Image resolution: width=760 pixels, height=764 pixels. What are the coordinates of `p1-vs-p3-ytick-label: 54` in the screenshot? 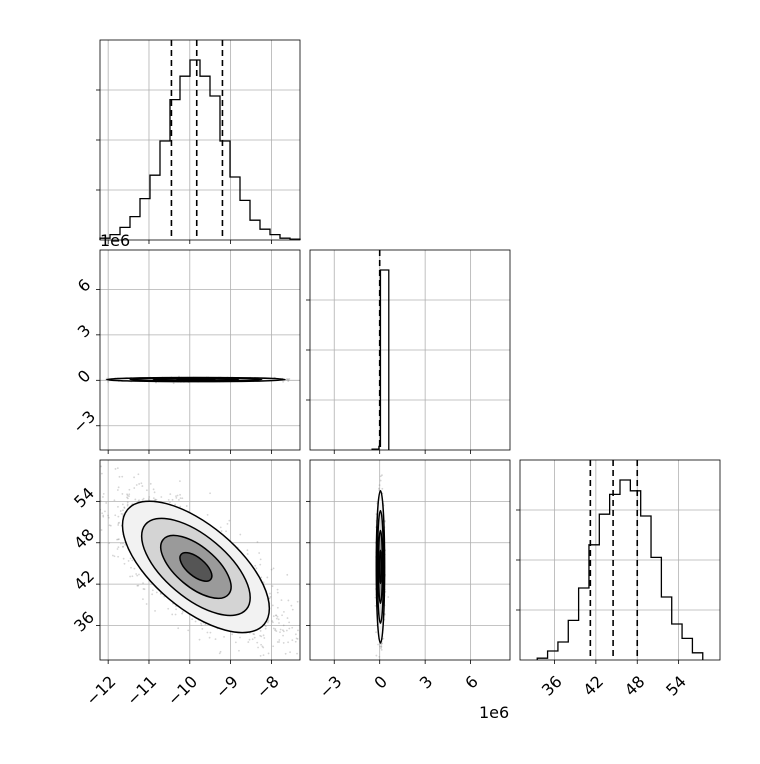 It's located at (84, 498).